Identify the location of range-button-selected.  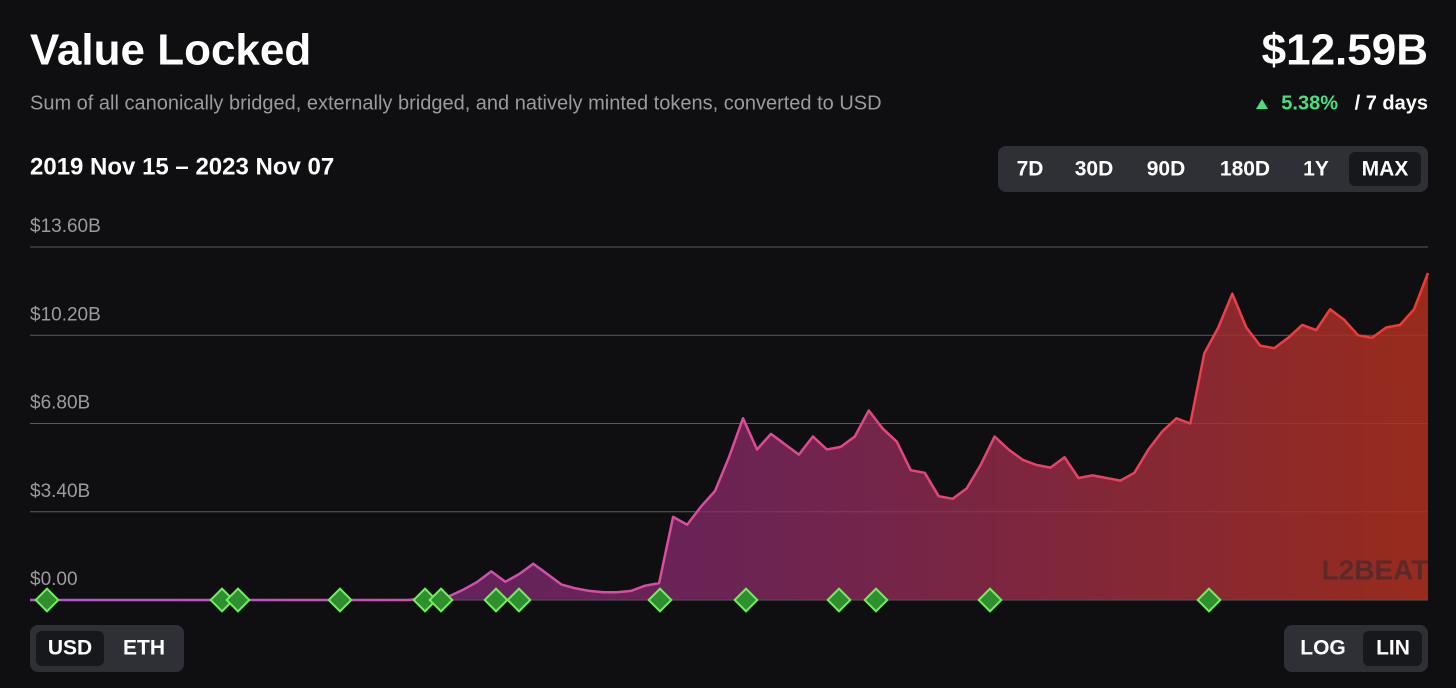
(1385, 169).